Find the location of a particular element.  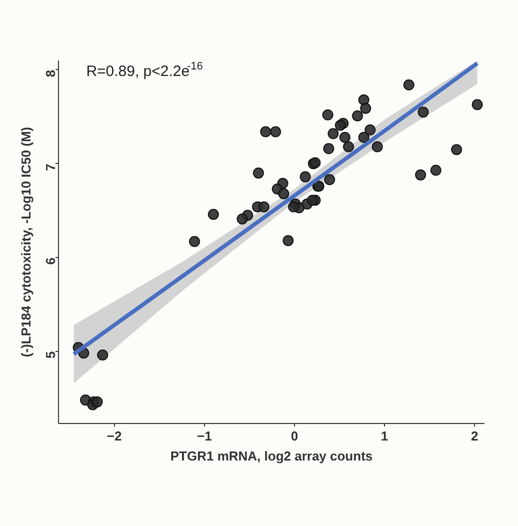

y-tick-label: 8 is located at coordinates (50, 74).